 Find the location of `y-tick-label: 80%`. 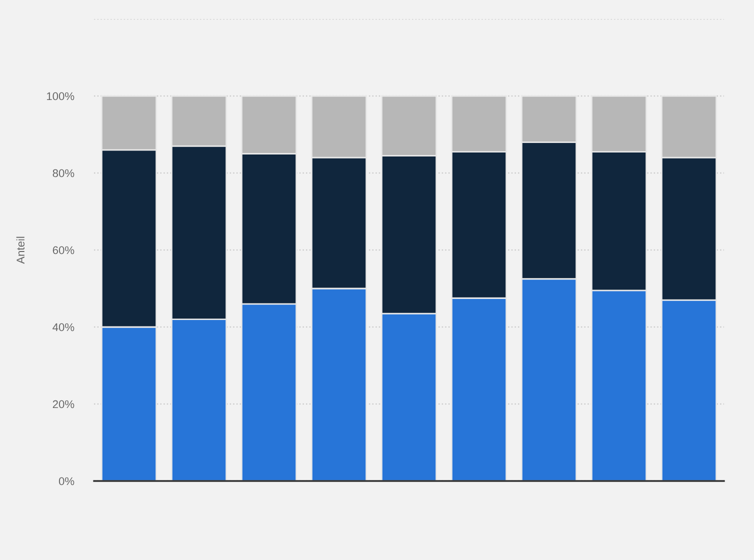

y-tick-label: 80% is located at coordinates (63, 173).